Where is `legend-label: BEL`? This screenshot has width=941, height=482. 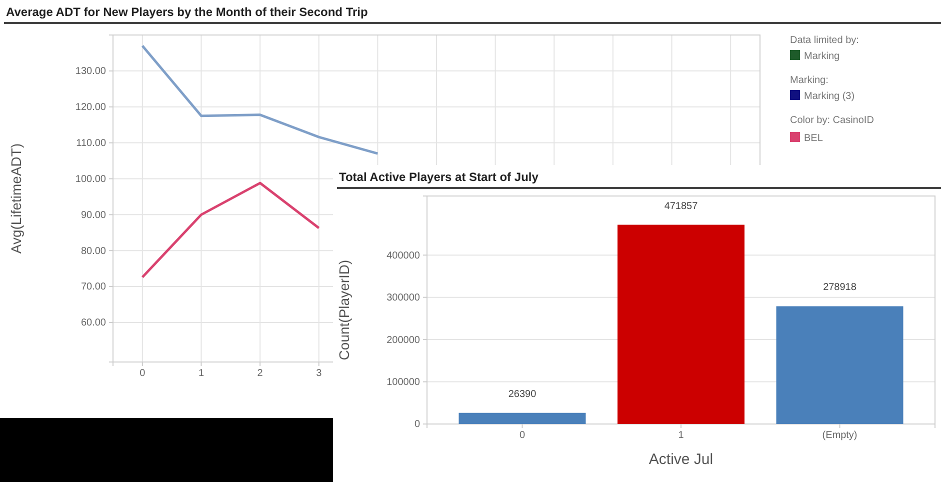 legend-label: BEL is located at coordinates (814, 138).